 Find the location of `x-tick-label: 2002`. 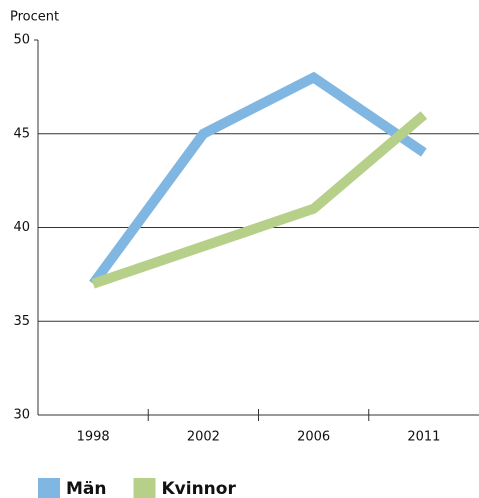

x-tick-label: 2002 is located at coordinates (203, 437).